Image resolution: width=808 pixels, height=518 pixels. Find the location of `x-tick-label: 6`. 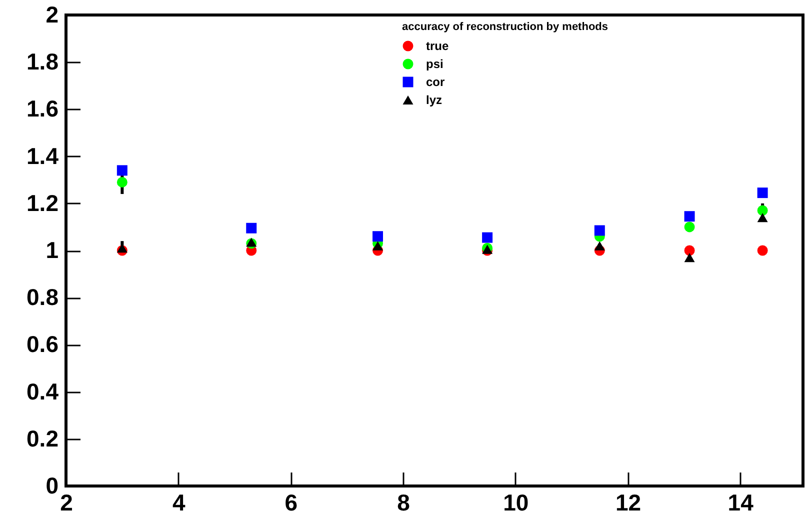

x-tick-label: 6 is located at coordinates (291, 503).